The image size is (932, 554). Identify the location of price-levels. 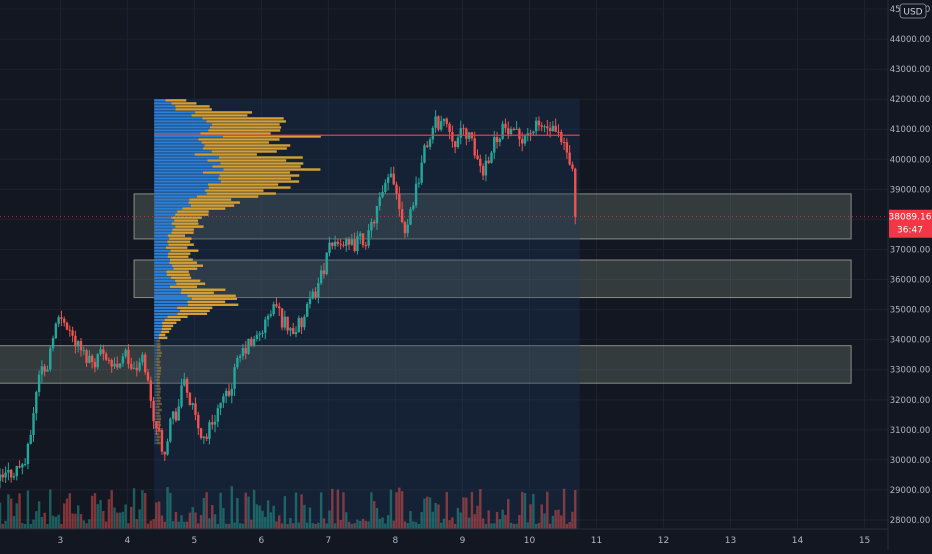
(444, 176).